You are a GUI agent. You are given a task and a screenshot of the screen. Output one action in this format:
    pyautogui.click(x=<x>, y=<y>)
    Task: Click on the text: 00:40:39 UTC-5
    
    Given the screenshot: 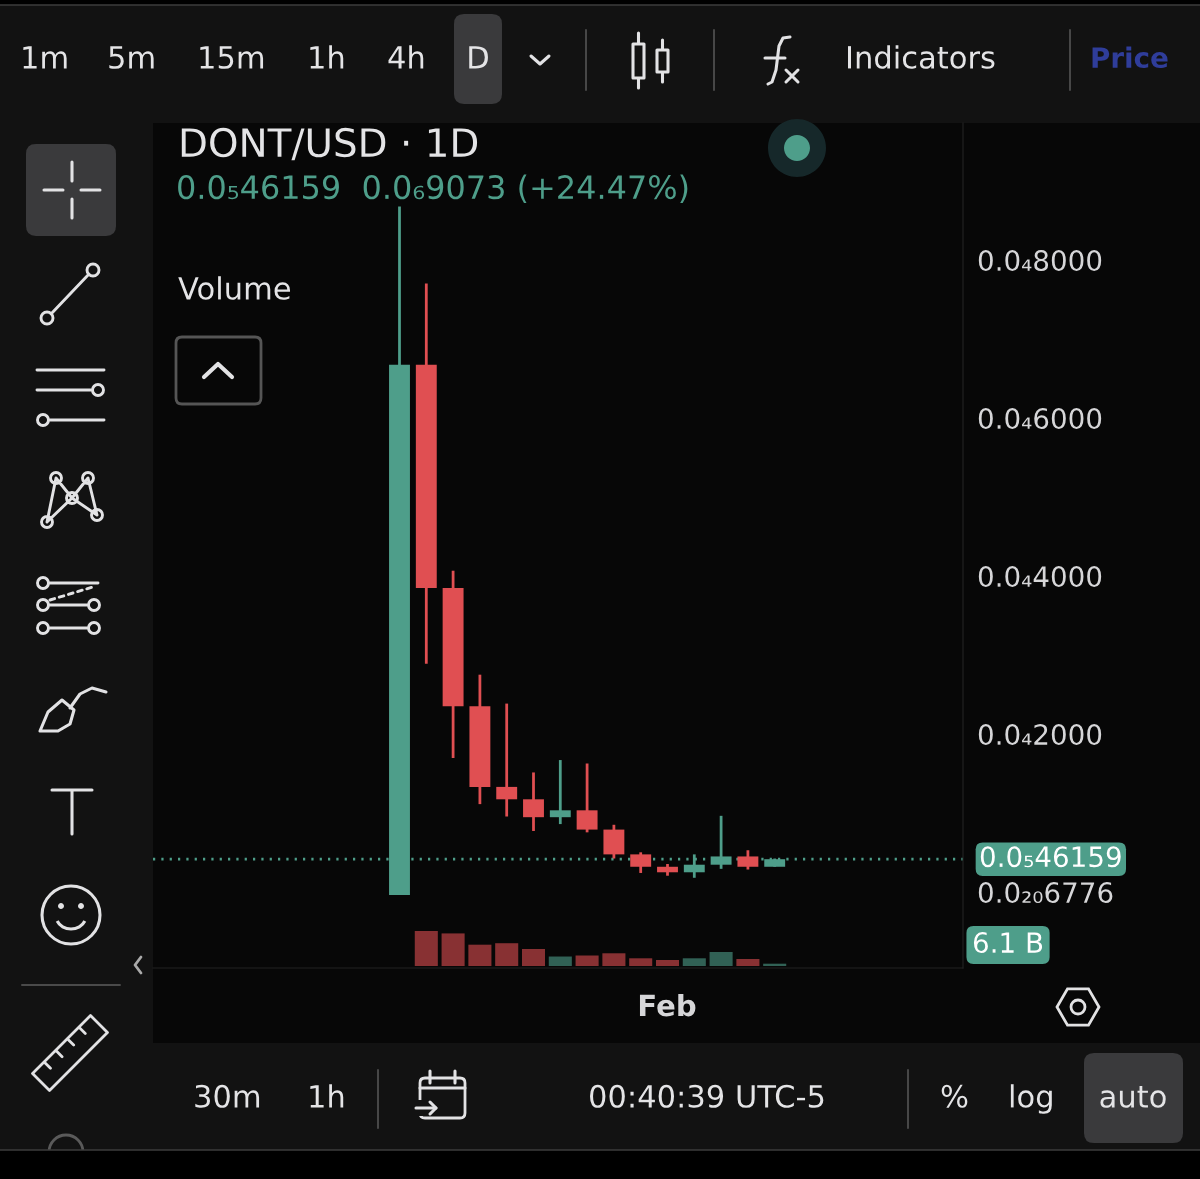 What is the action you would take?
    pyautogui.click(x=707, y=1096)
    